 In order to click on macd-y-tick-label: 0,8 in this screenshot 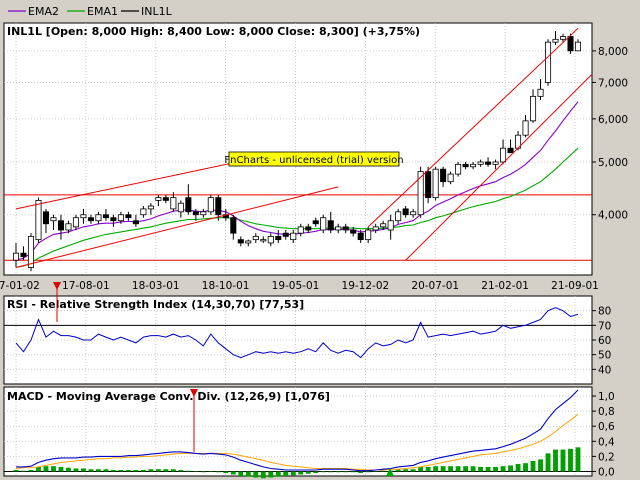, I will do `click(606, 412)`.